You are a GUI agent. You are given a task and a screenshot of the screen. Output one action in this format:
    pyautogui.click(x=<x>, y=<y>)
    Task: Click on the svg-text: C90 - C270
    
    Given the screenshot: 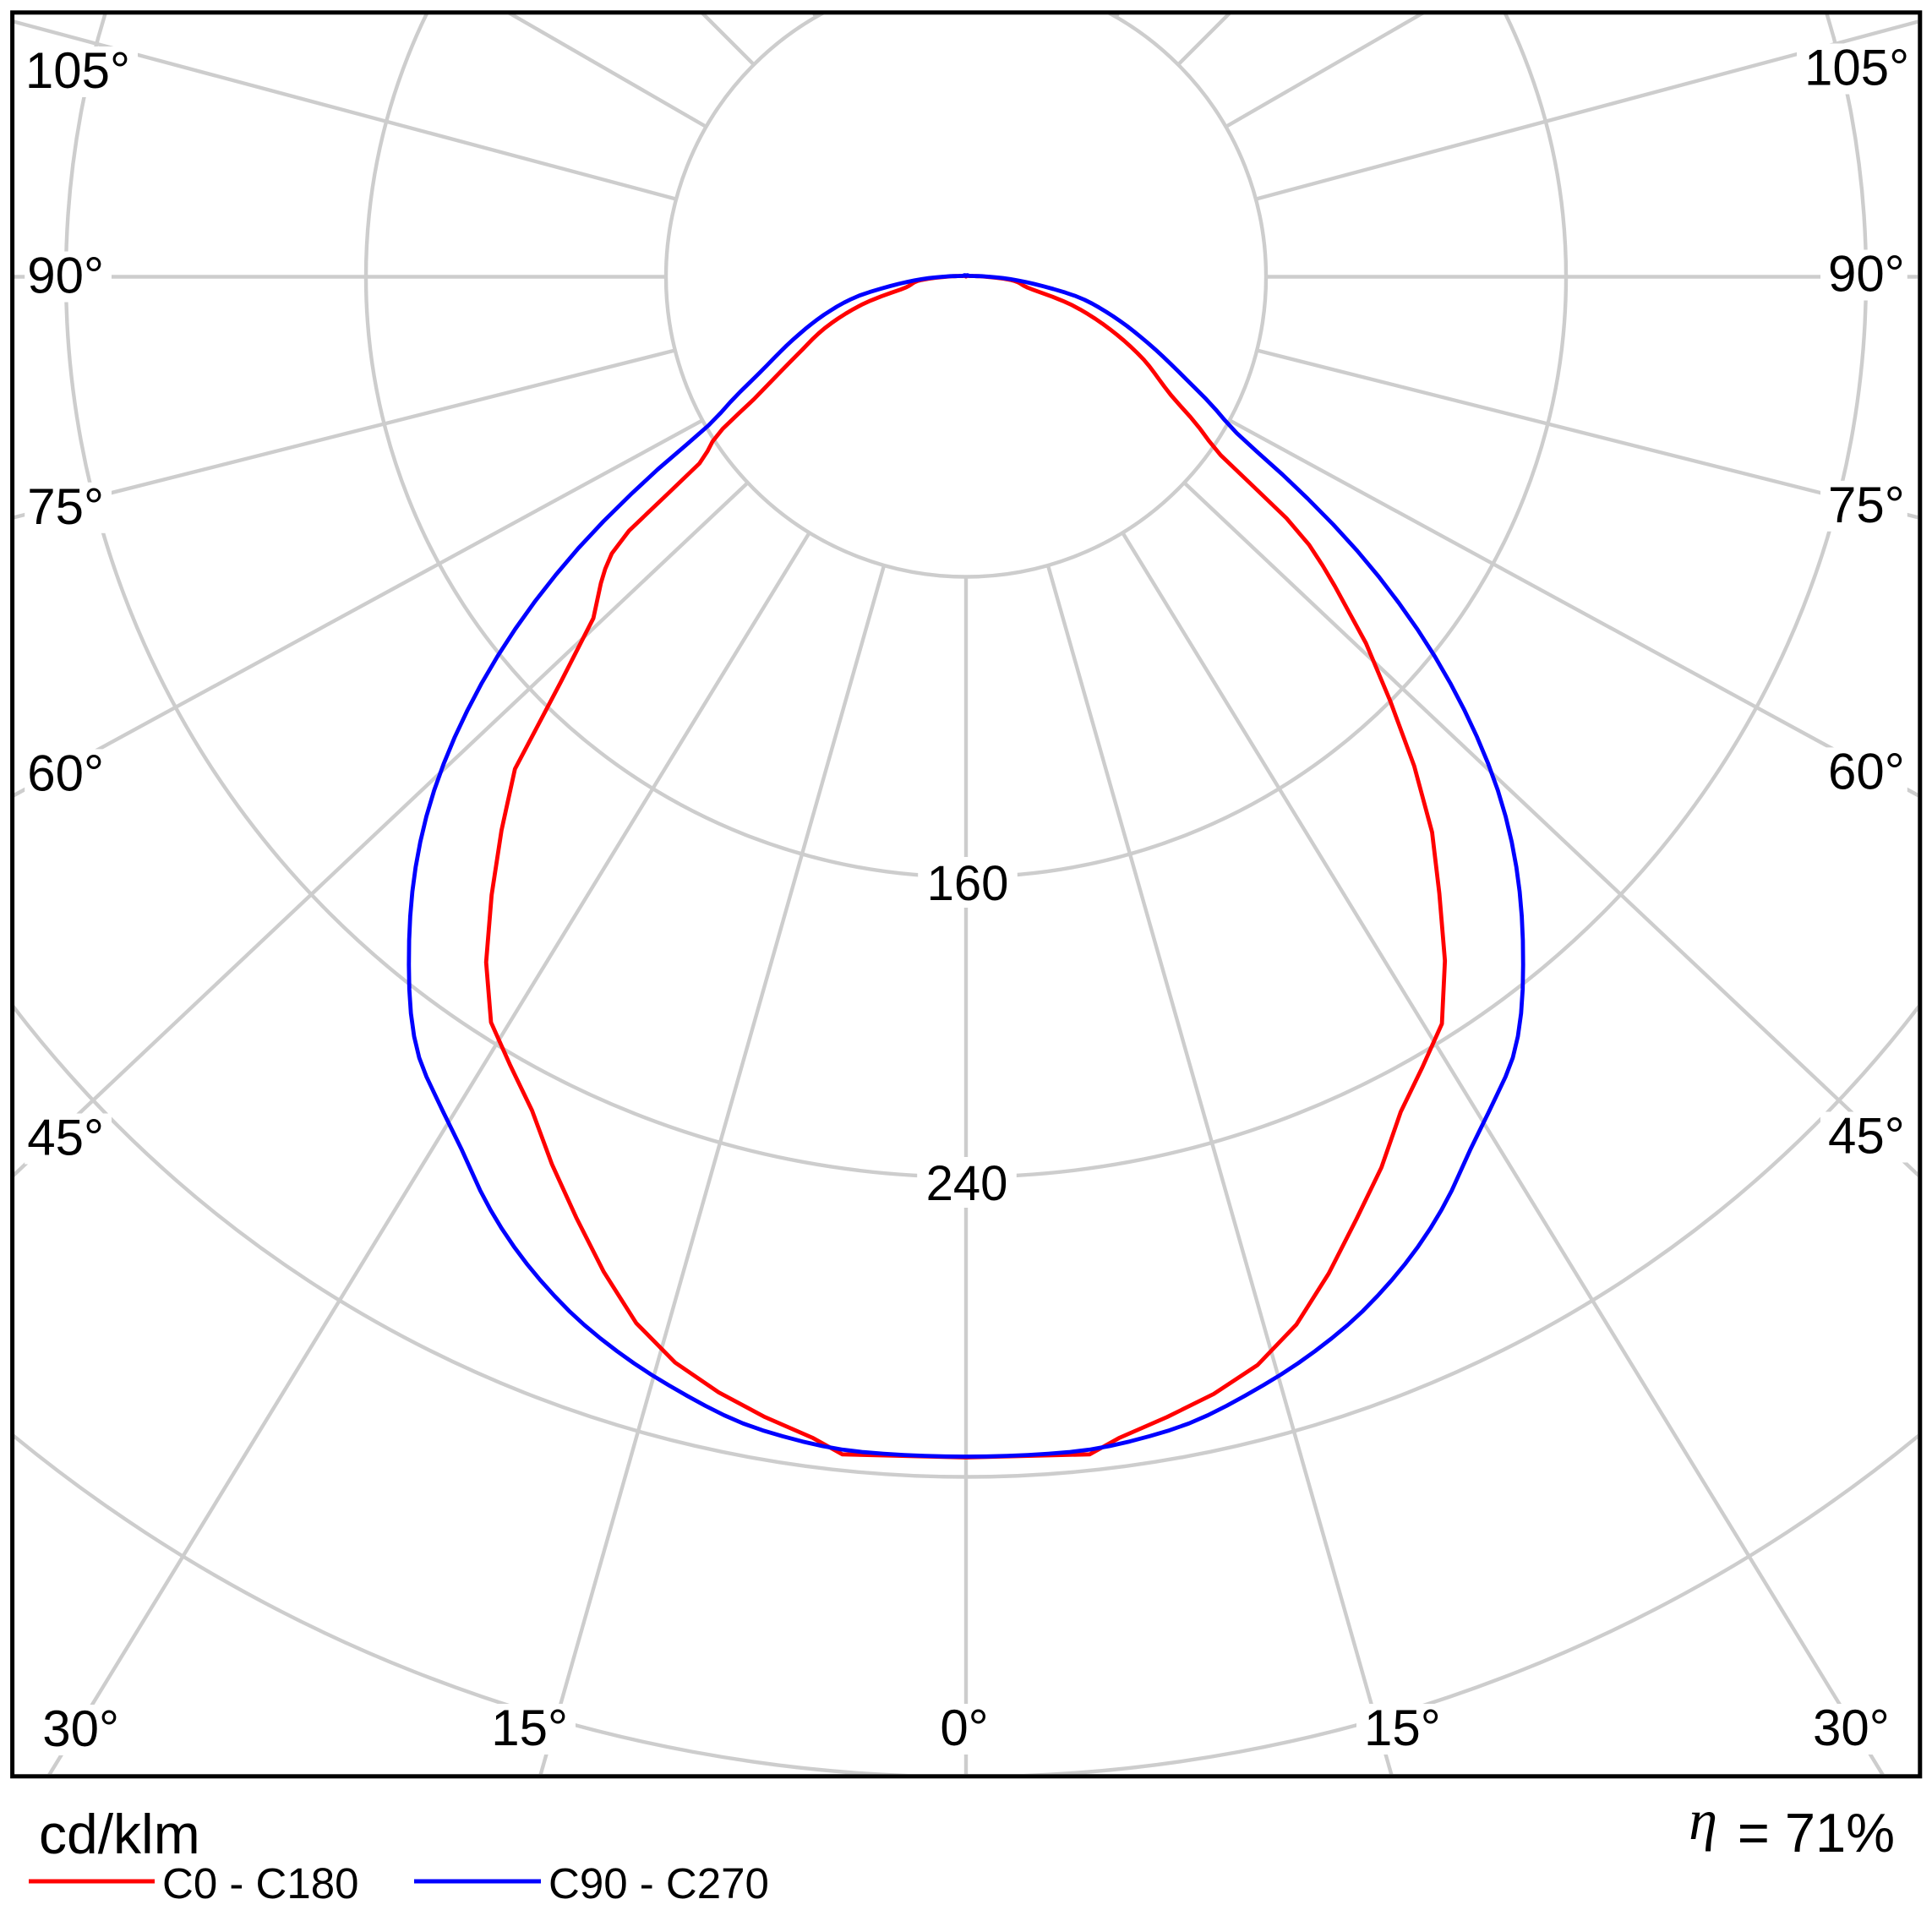 What is the action you would take?
    pyautogui.click(x=658, y=1883)
    